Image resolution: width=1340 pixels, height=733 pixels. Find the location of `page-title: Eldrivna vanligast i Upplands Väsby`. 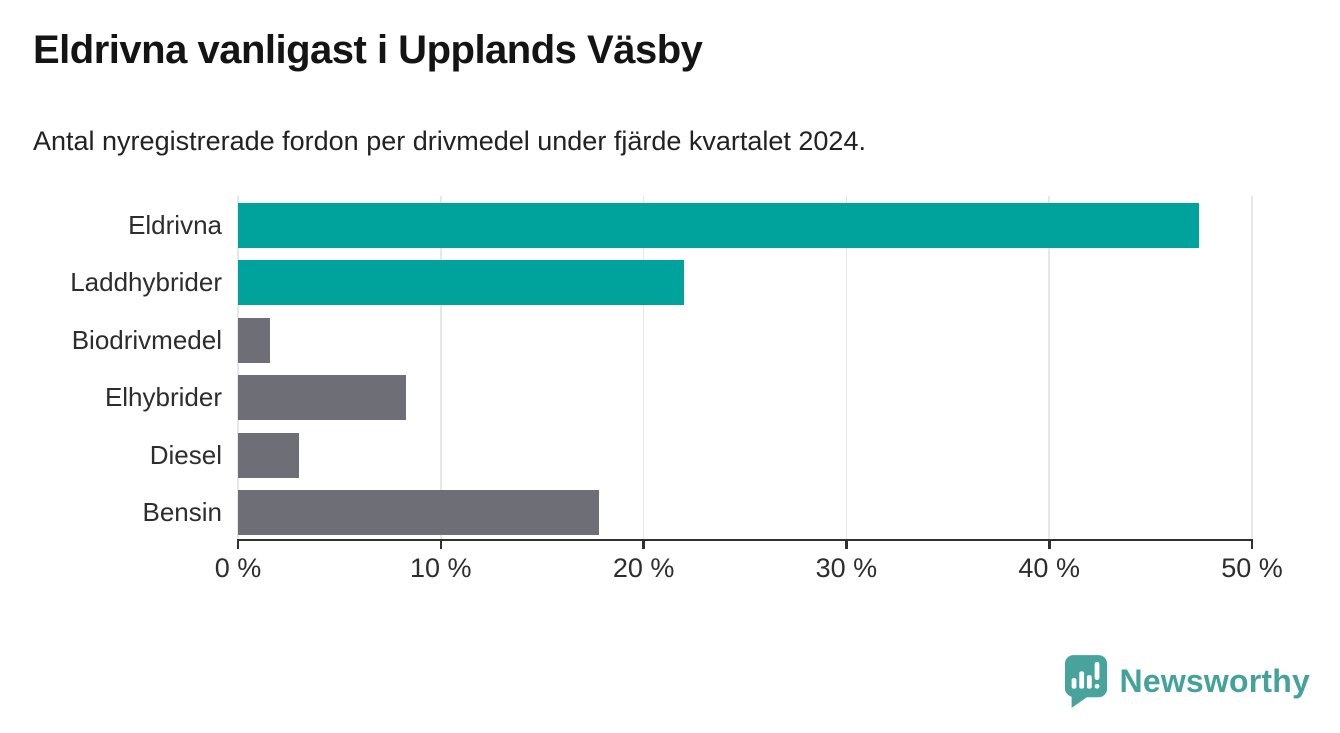

page-title: Eldrivna vanligast i Upplands Väsby is located at coordinates (368, 50).